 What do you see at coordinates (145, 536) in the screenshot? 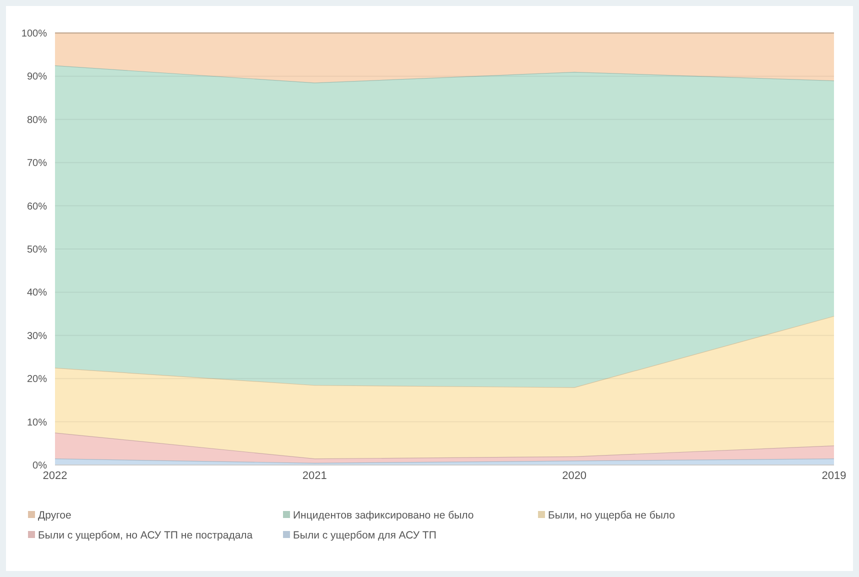
I see `legend-label: Были с ущербом, но АСУ ТП не пострадала` at bounding box center [145, 536].